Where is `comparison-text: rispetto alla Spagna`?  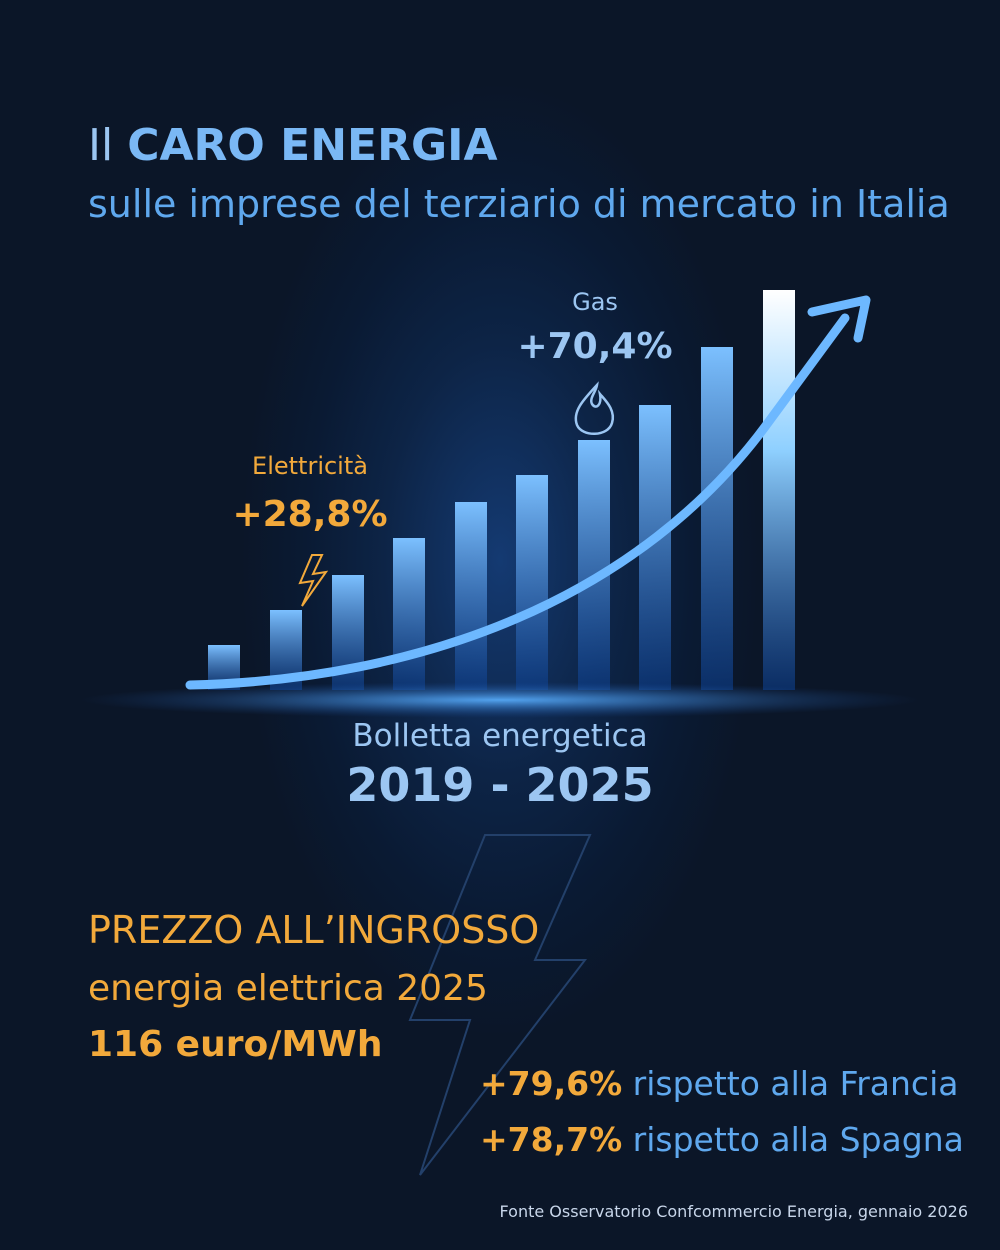 comparison-text: rispetto alla Spagna is located at coordinates (798, 1139).